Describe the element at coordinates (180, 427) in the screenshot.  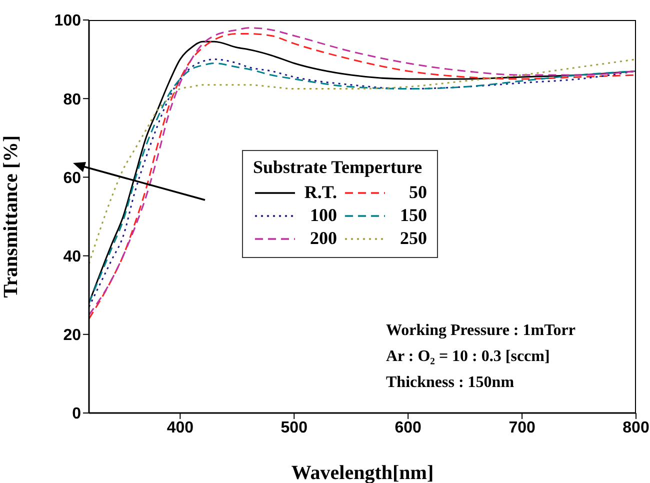
I see `x-tick-label: 400` at that location.